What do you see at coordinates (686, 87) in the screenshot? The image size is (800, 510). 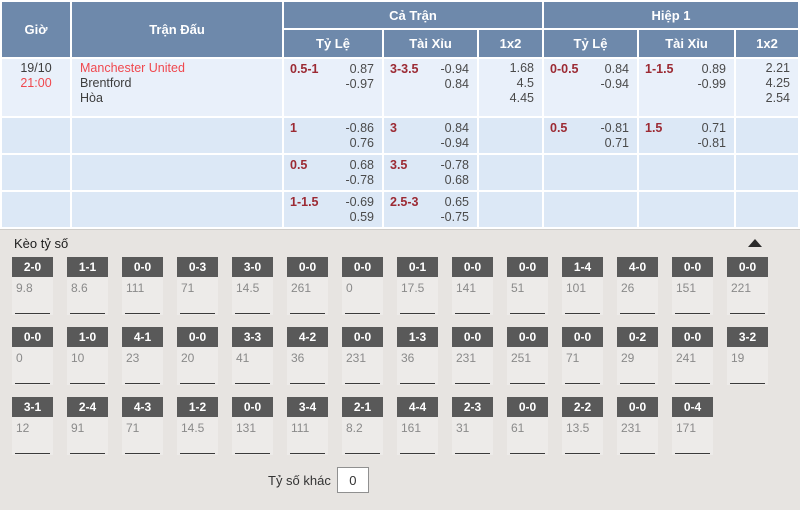 I see `half-overunder-odds-cell: 1-1.5 0.89 -0.99` at bounding box center [686, 87].